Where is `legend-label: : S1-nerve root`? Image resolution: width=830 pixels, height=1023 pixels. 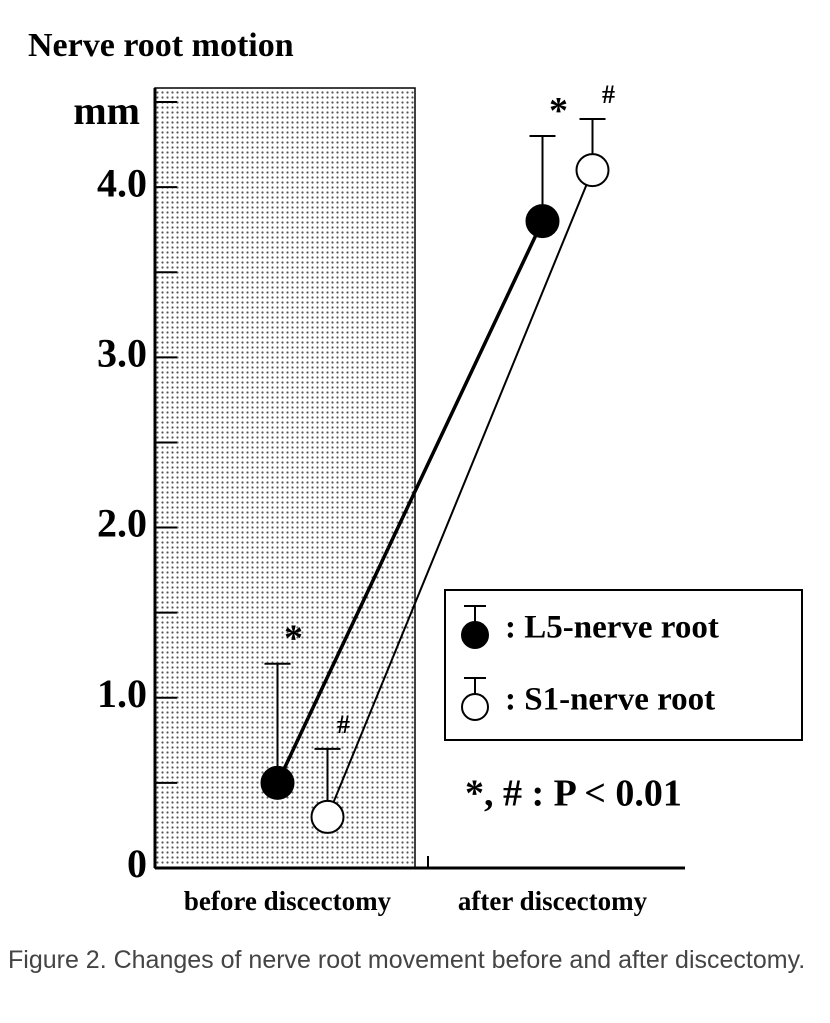 legend-label: : S1-nerve root is located at coordinates (610, 700).